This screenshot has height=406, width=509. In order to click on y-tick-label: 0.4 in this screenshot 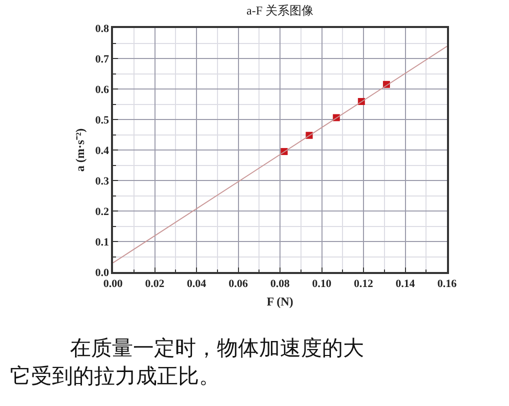, I will do `click(102, 150)`.